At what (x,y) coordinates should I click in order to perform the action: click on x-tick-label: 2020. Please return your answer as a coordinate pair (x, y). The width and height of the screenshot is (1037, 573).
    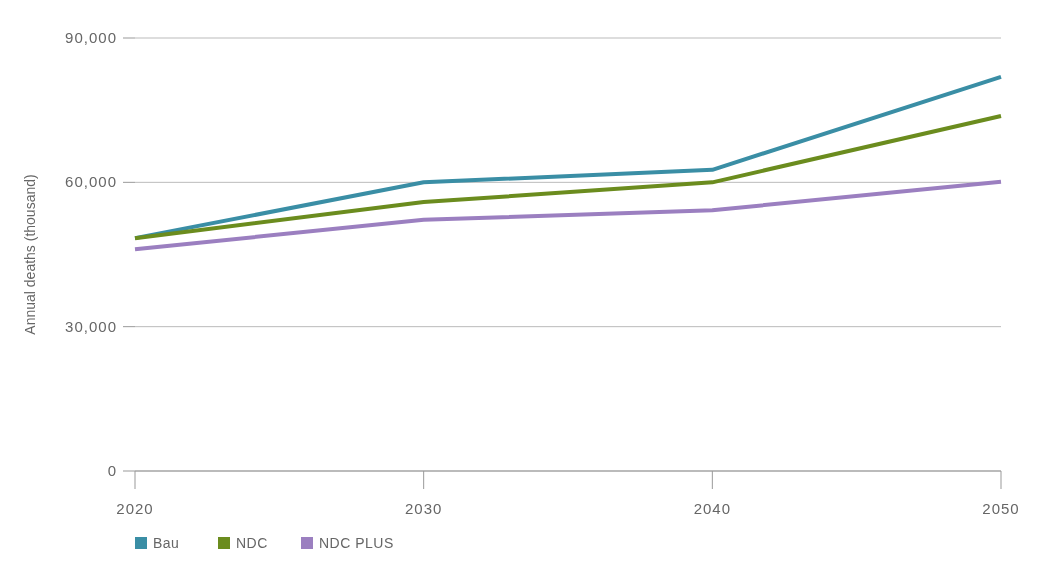
    Looking at the image, I should click on (135, 508).